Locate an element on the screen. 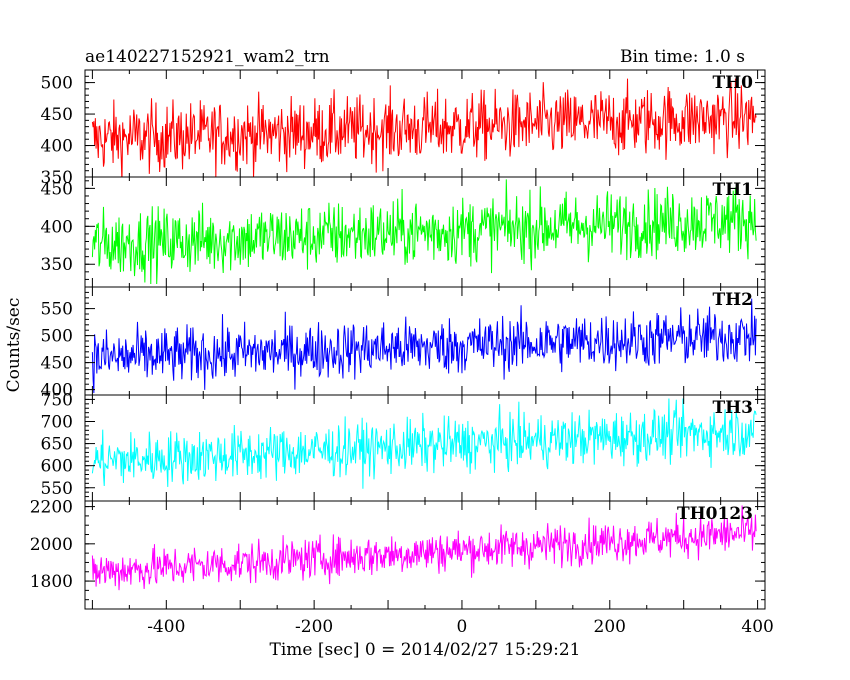 This screenshot has width=850, height=680. series-line-th0 is located at coordinates (424, 127).